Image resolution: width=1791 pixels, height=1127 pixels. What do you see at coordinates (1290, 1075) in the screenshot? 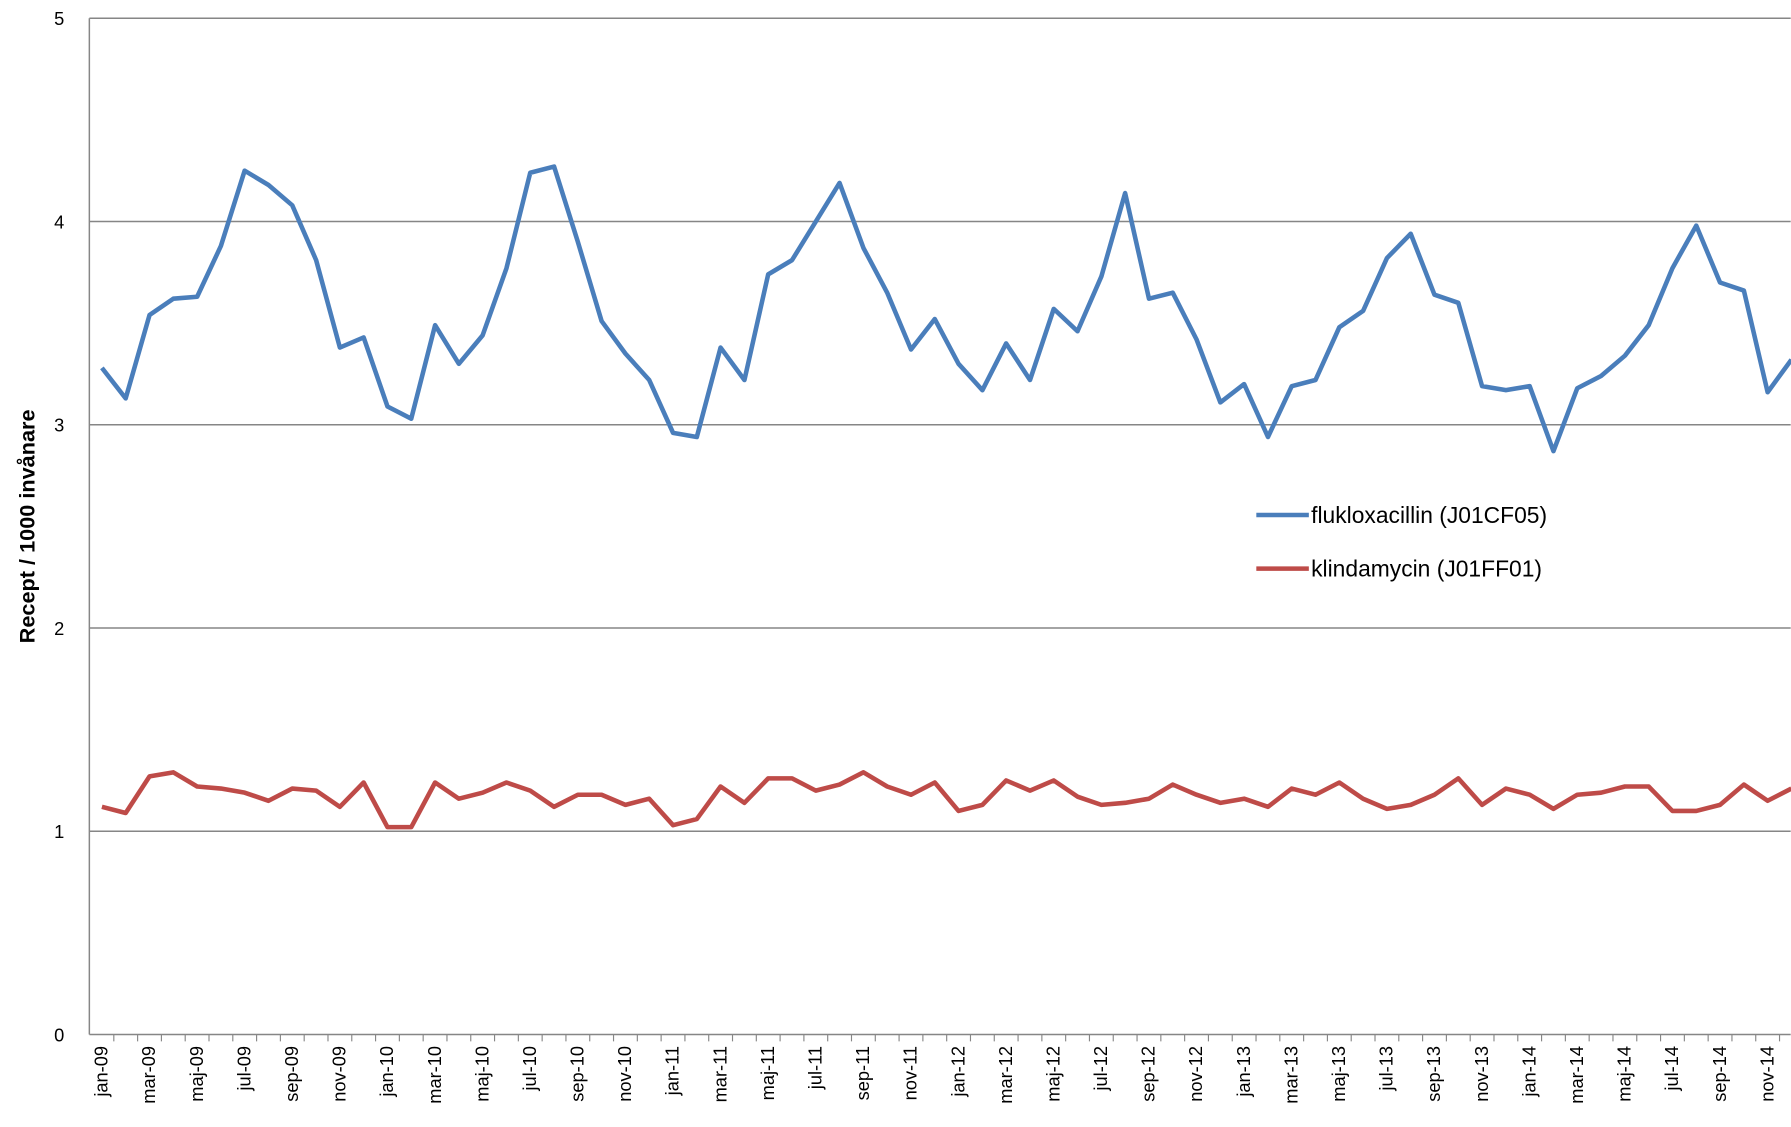
I see `x-tick-label: mar-13` at bounding box center [1290, 1075].